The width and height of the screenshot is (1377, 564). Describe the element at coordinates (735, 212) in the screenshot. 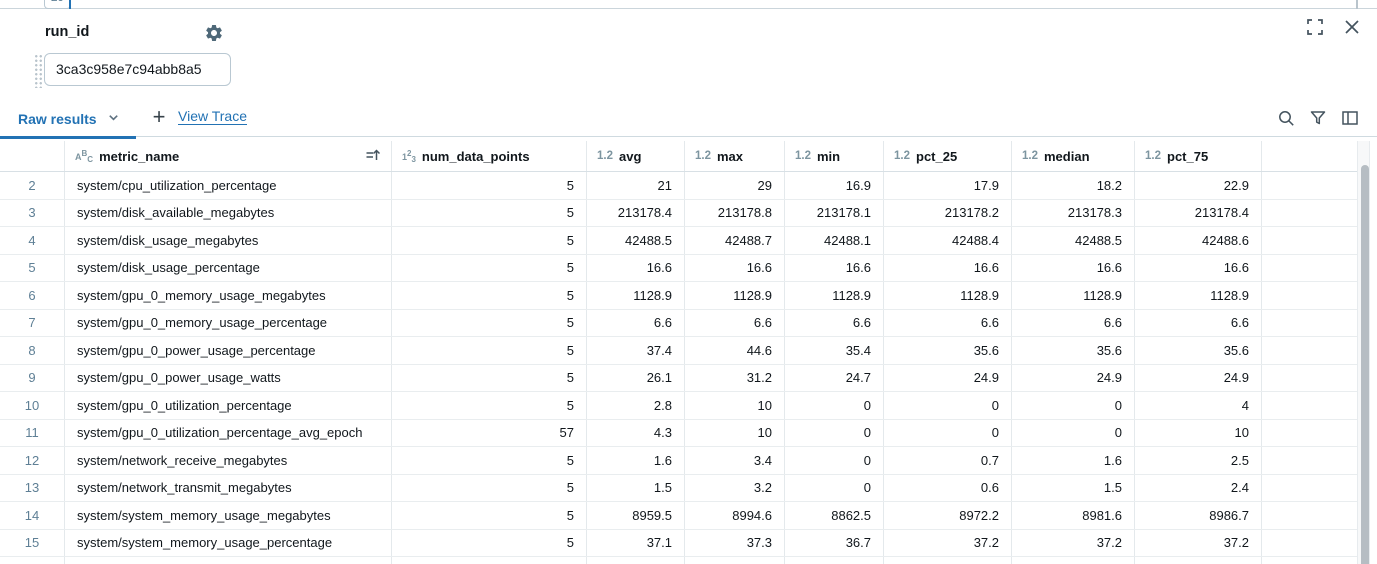

I see `cell-max: 213178.8` at that location.